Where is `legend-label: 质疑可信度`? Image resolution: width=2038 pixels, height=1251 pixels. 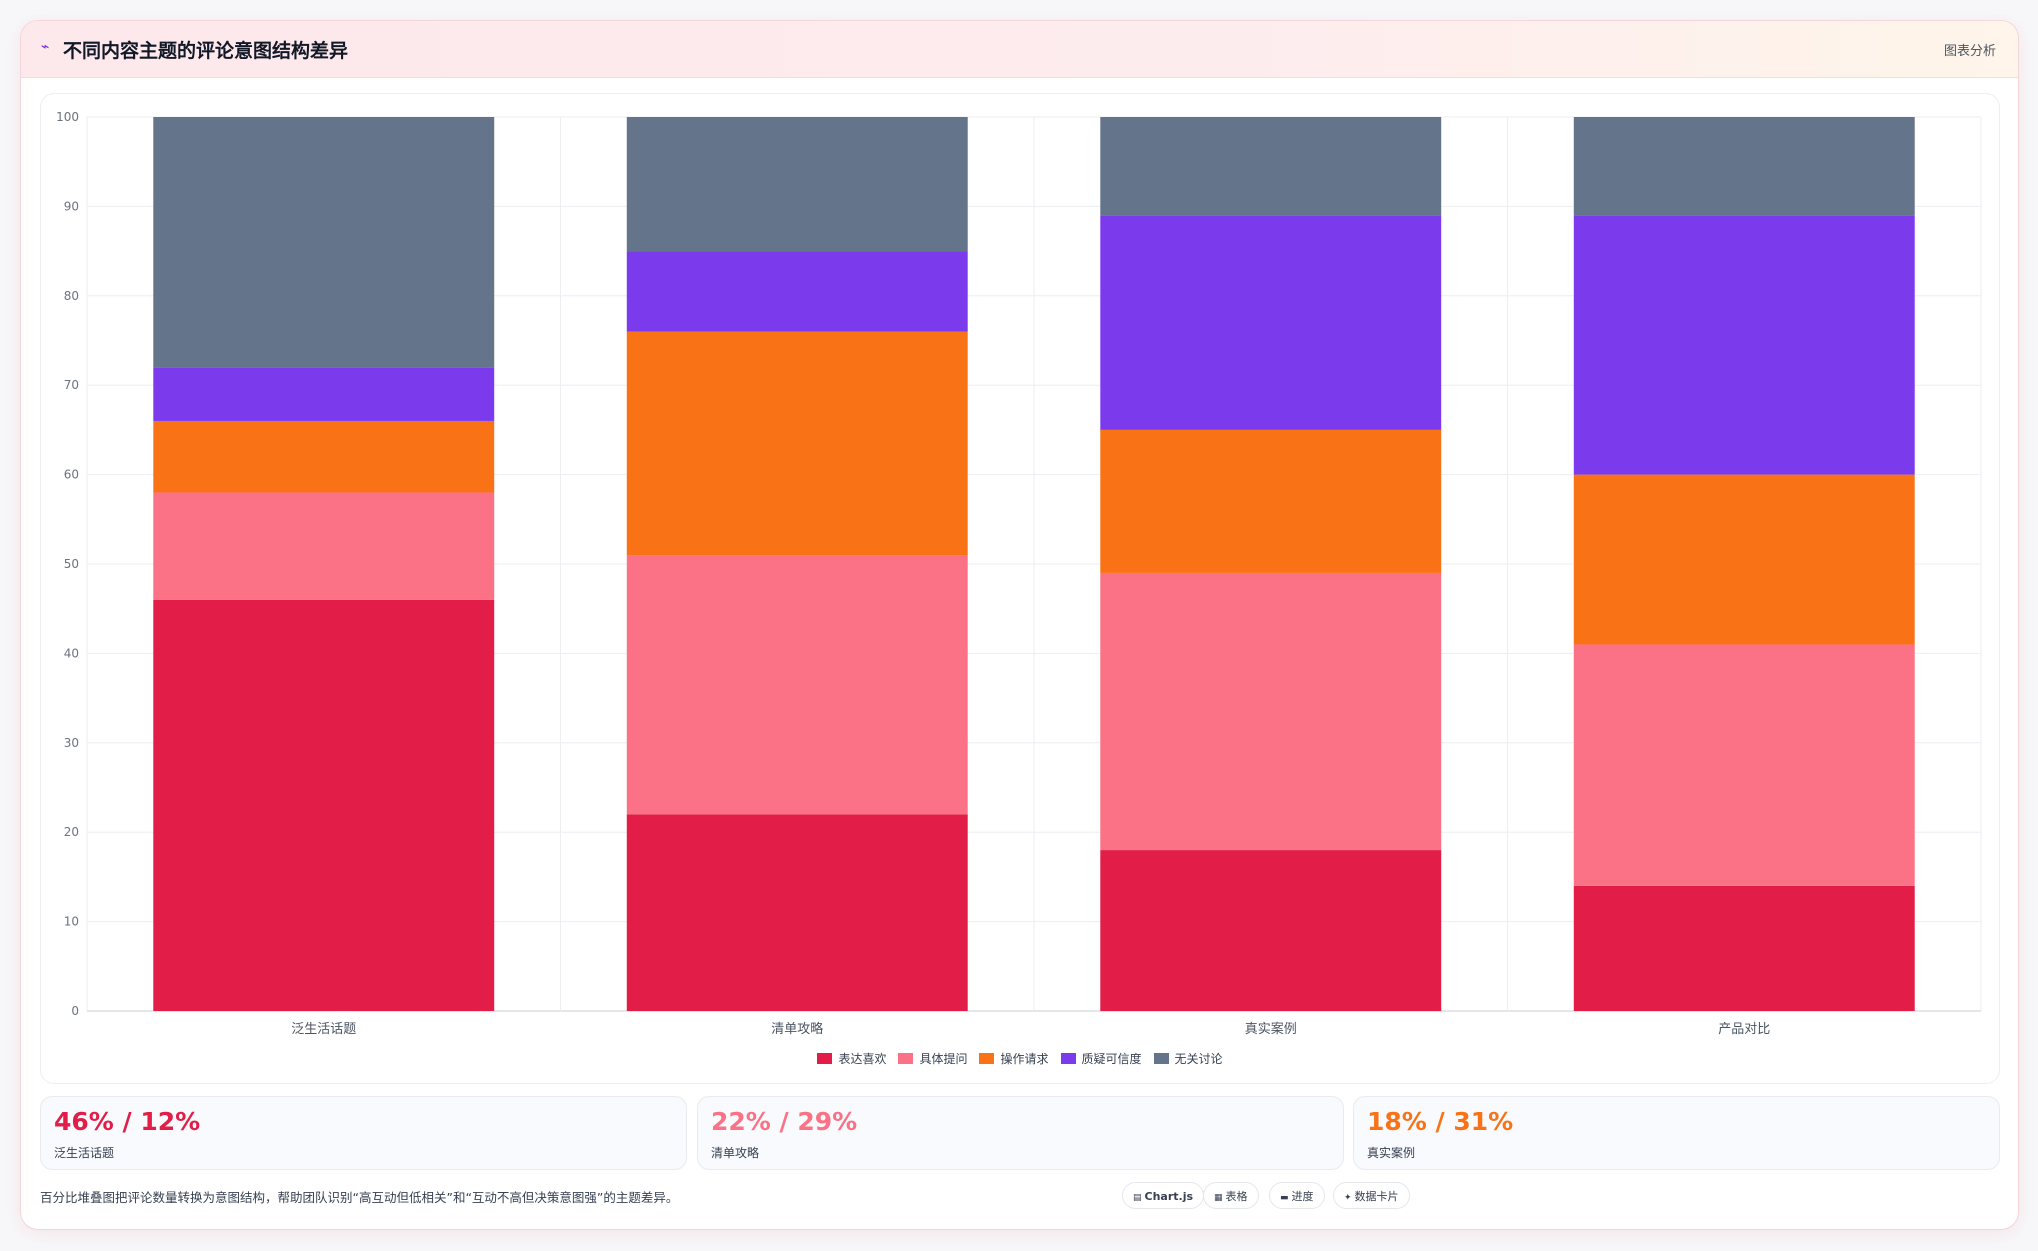
legend-label: 质疑可信度 is located at coordinates (1111, 1058).